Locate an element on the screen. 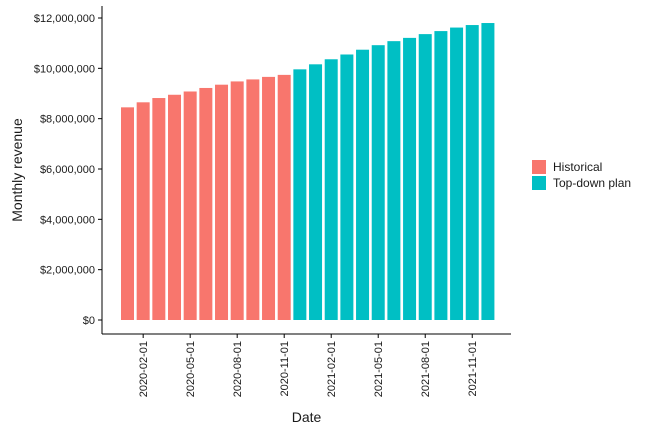 This screenshot has width=648, height=432. x-tick-label: 2021-08-01 is located at coordinates (426, 369).